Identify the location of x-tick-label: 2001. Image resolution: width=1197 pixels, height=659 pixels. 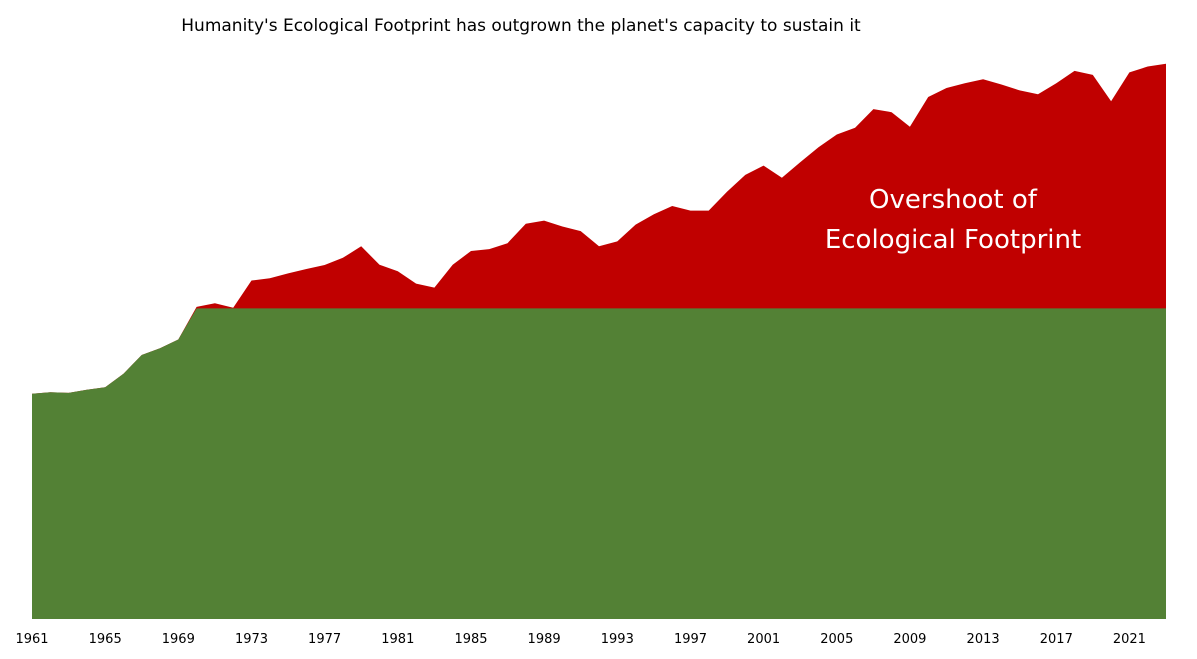
(763, 639).